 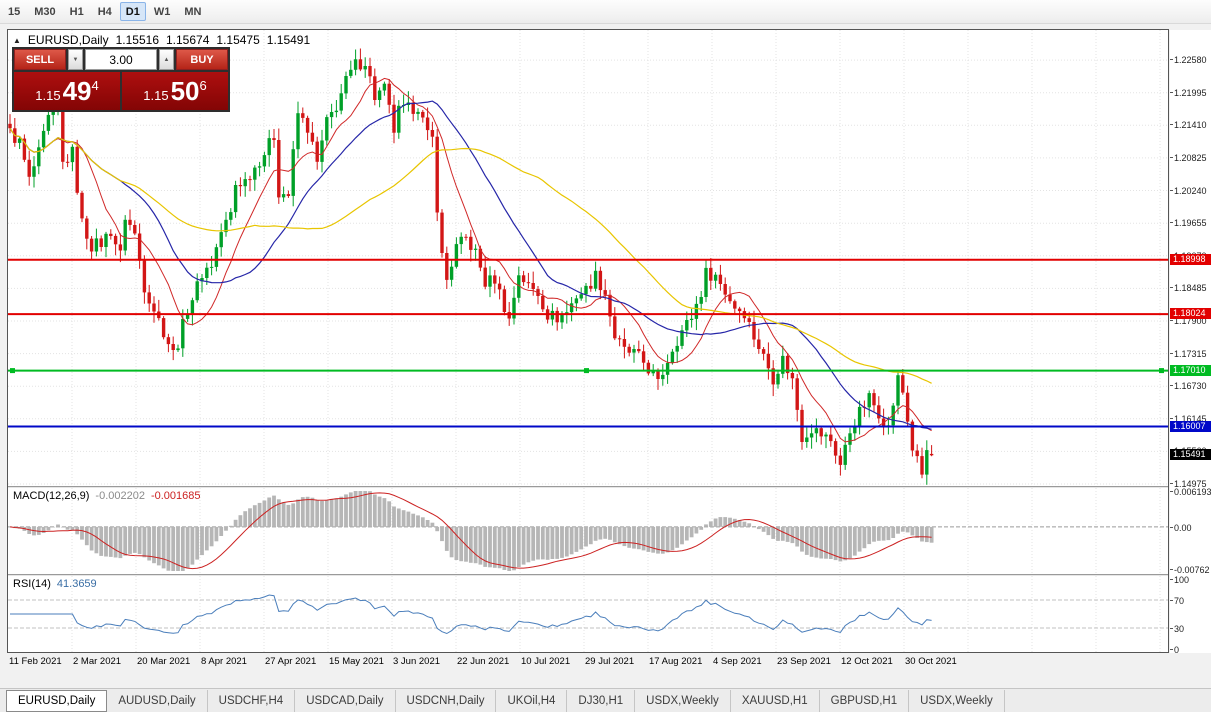 I want to click on chart-tab-xauusd-h1: XAUUSD,H1, so click(x=775, y=700).